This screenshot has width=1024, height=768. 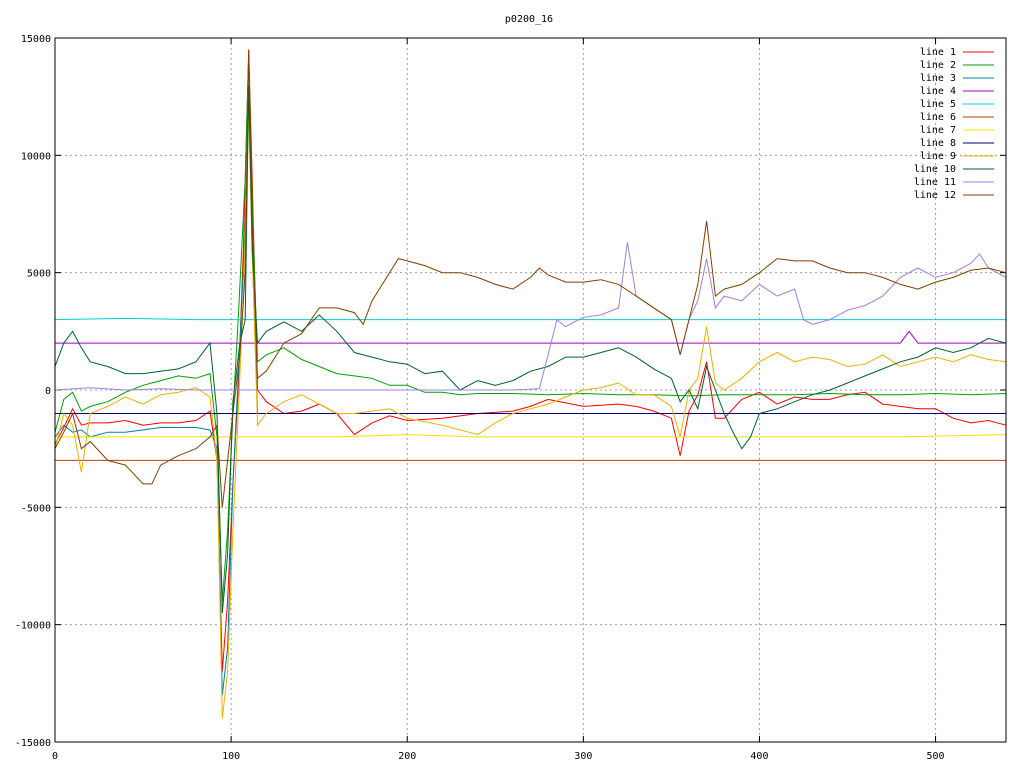 What do you see at coordinates (938, 65) in the screenshot?
I see `legend-label: line 2` at bounding box center [938, 65].